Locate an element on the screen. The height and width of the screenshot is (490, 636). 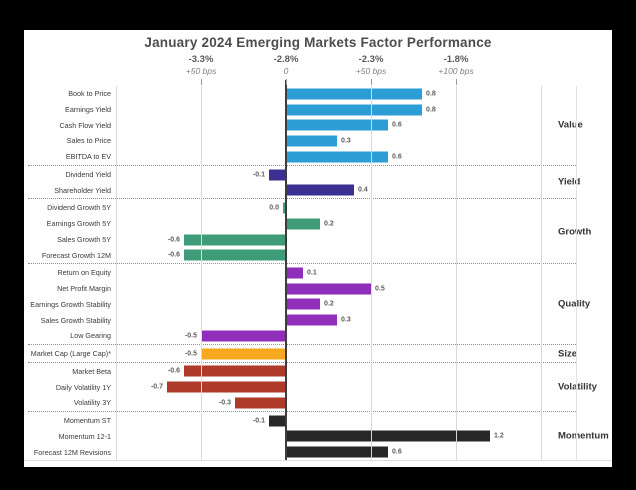
factor-row: Momentum 12-1 1.2 is located at coordinates (318, 437).